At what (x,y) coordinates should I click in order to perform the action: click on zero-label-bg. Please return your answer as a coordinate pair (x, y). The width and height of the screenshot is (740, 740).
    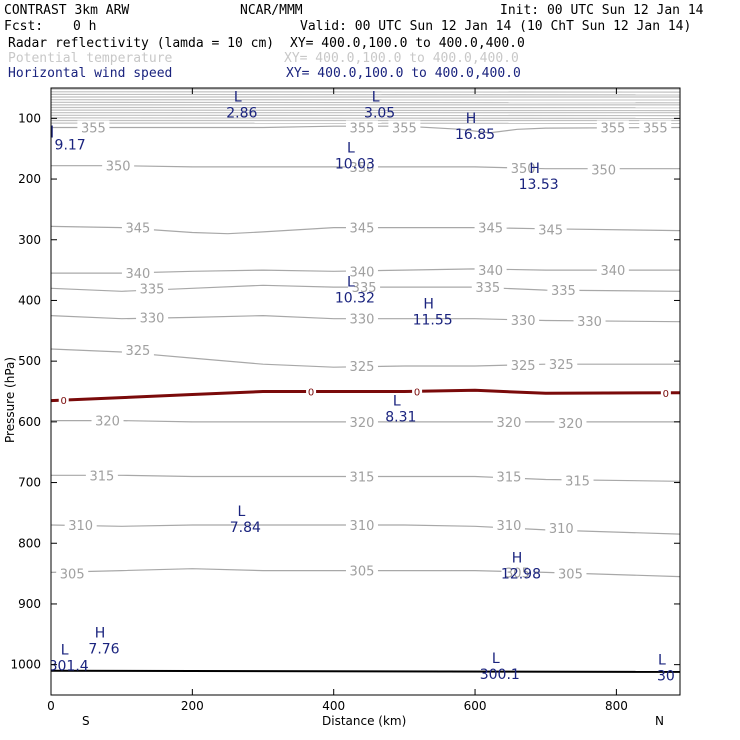
    Looking at the image, I should click on (417, 391).